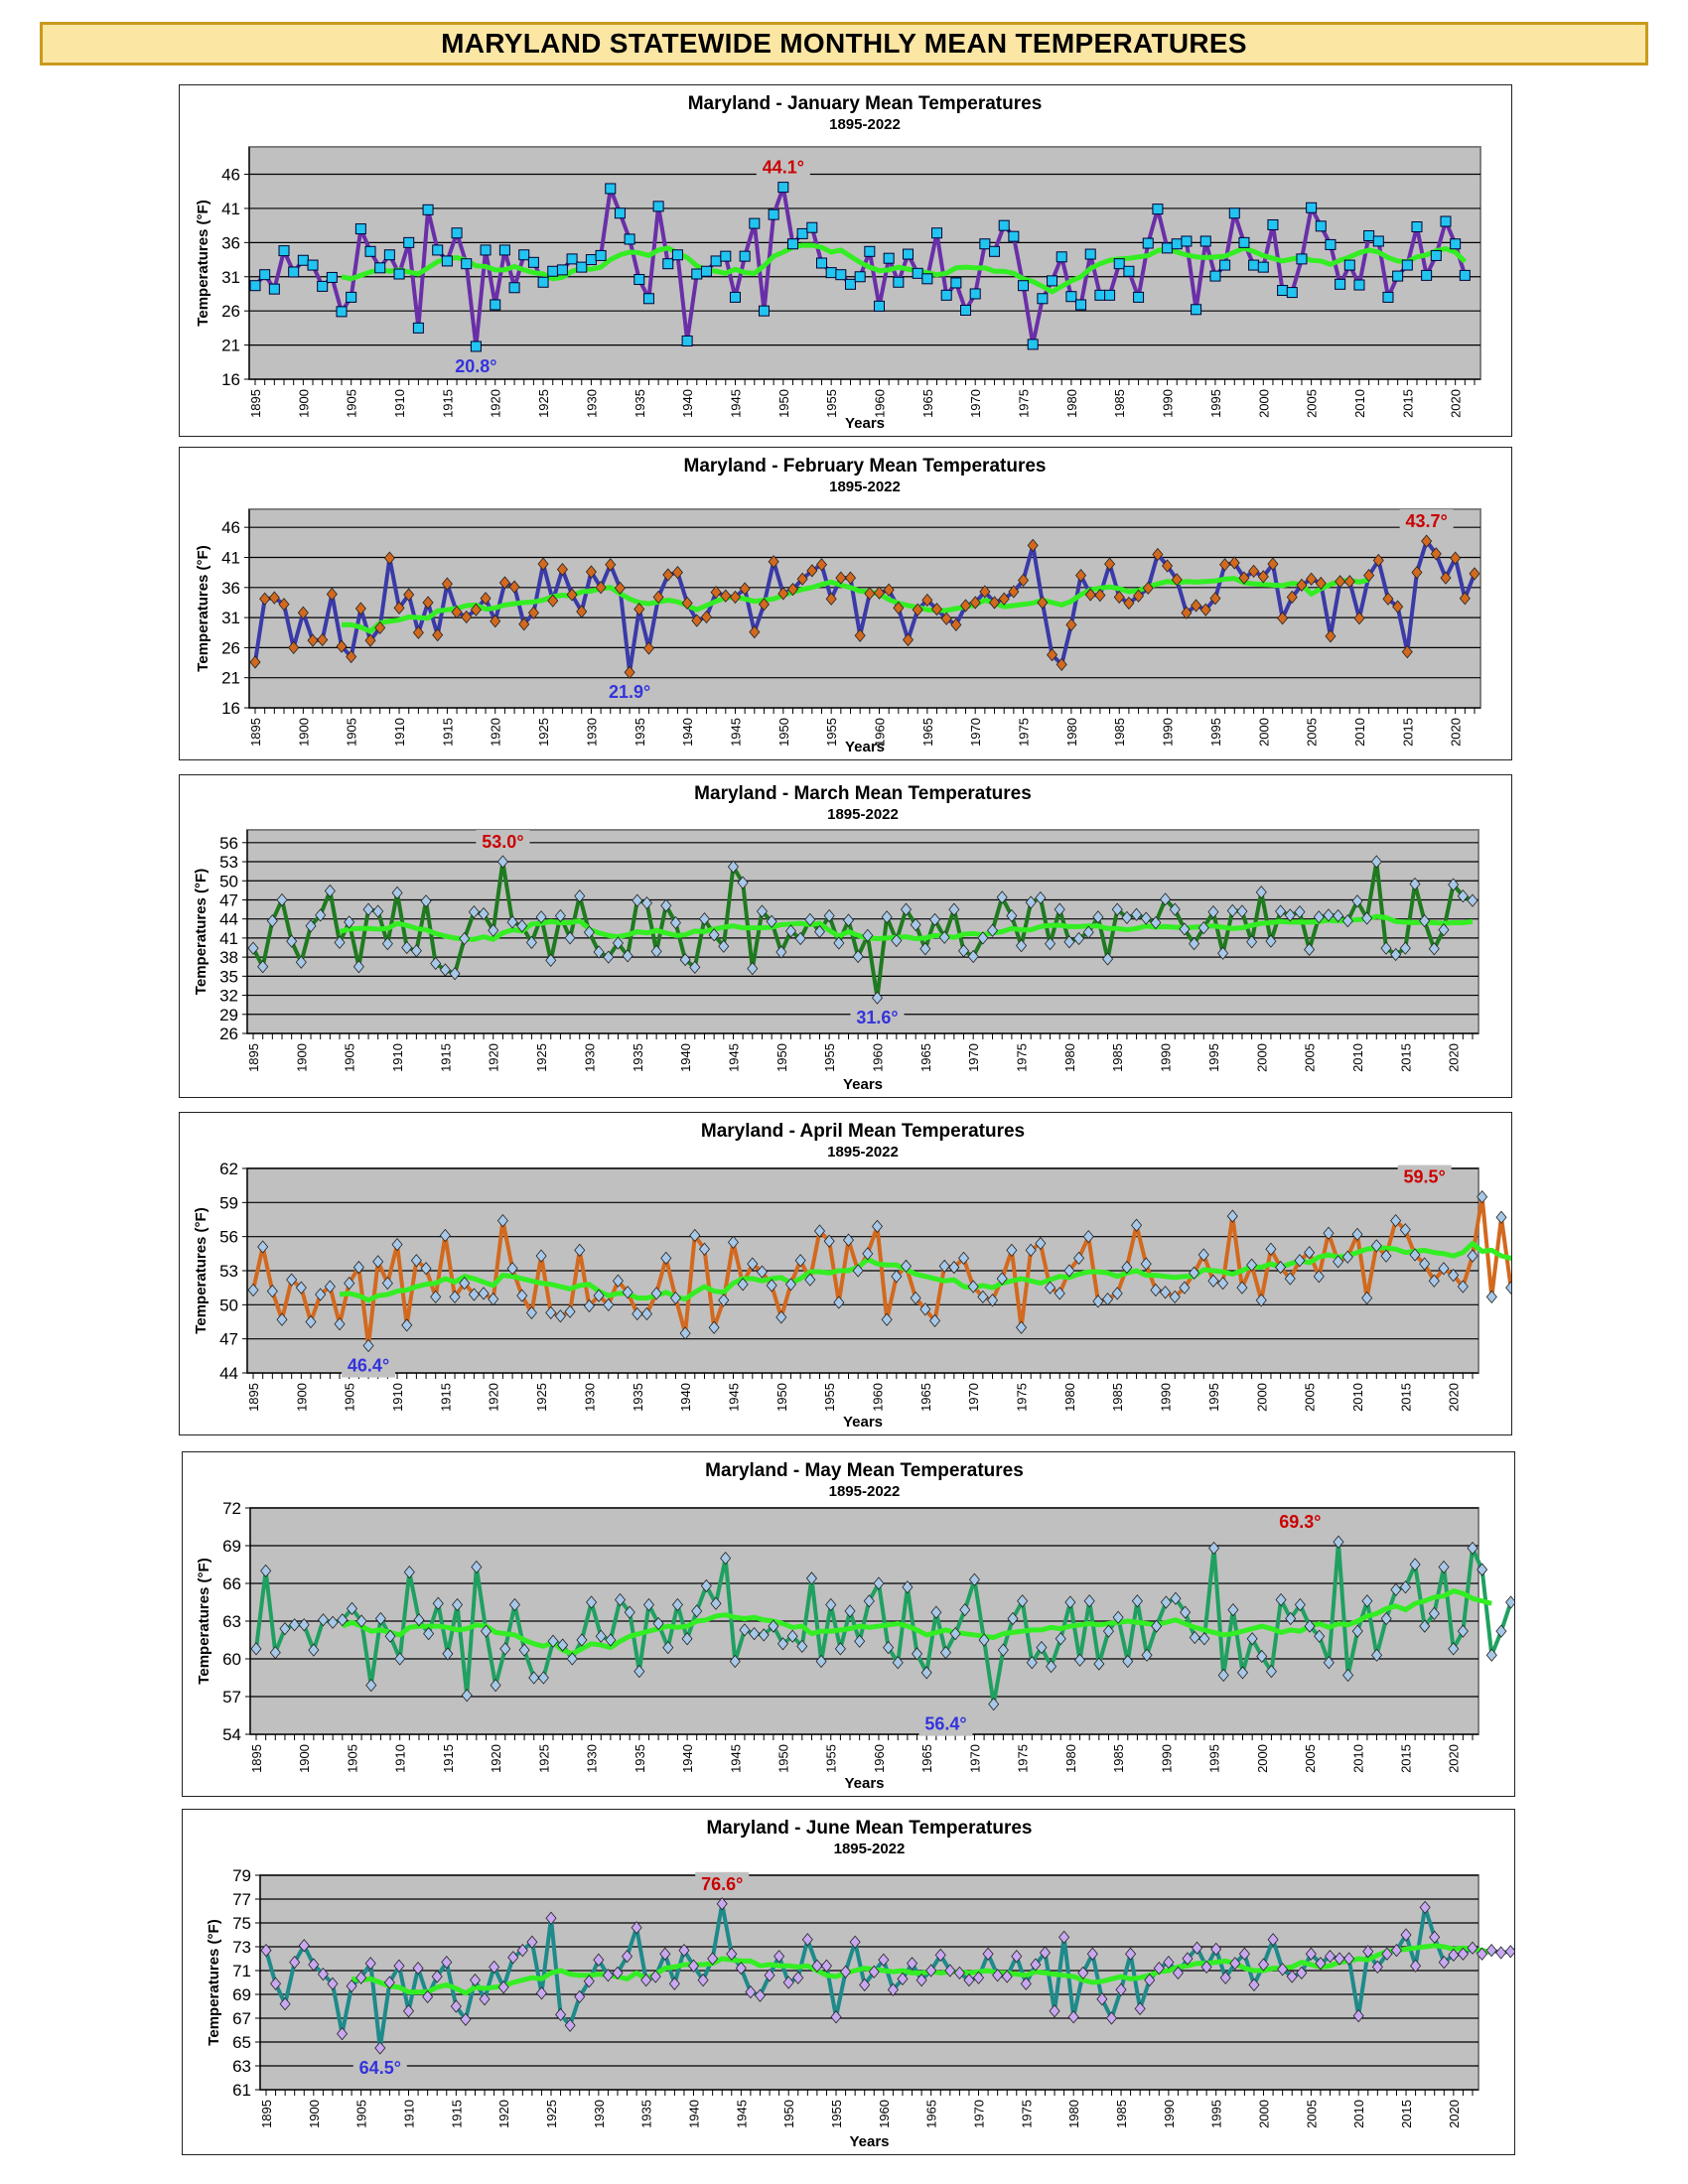 Image resolution: width=1688 pixels, height=2184 pixels. I want to click on svg-text: 31, so click(230, 277).